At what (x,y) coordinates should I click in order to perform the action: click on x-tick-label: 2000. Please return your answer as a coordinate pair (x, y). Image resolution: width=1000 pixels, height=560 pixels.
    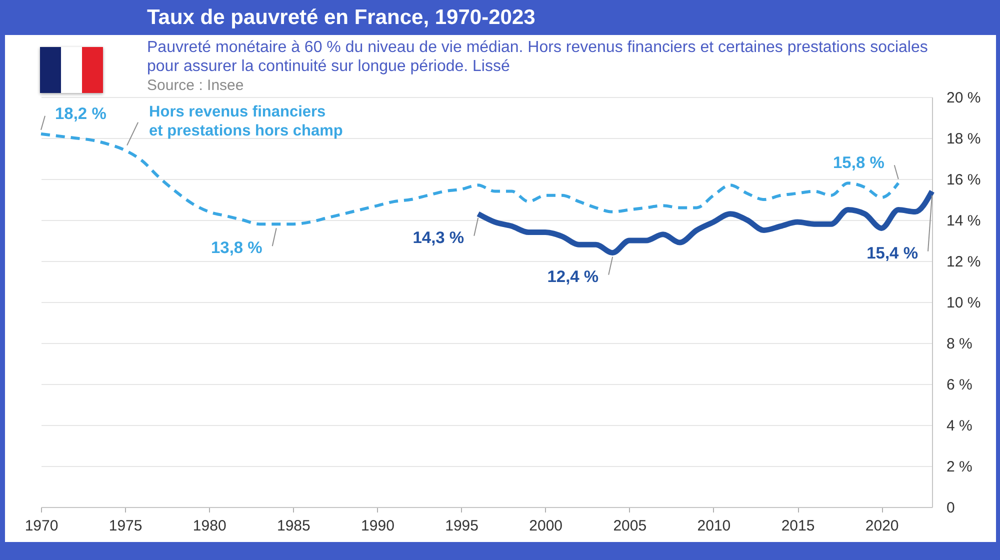
    Looking at the image, I should click on (546, 526).